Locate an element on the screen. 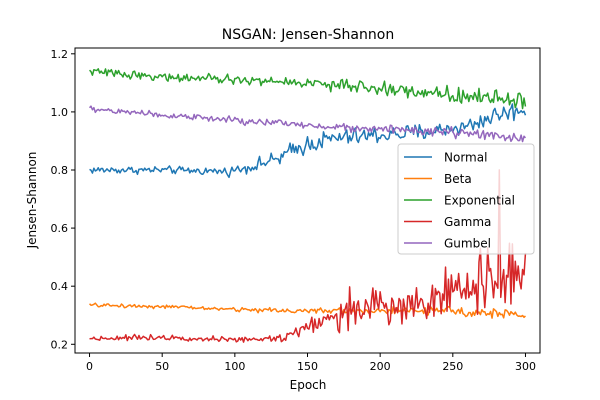 This screenshot has width=600, height=400. series-line-exponential is located at coordinates (308, 89).